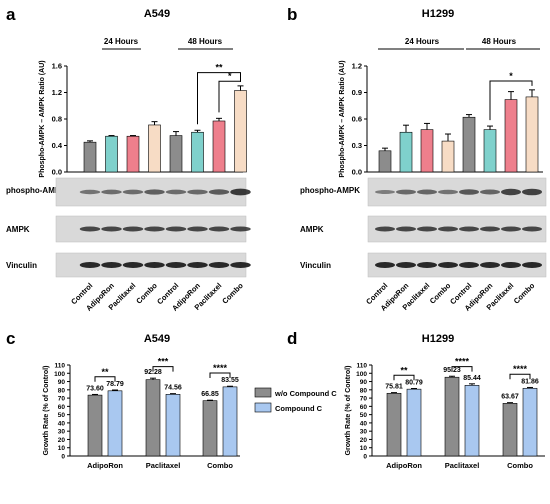 The width and height of the screenshot is (550, 504). What do you see at coordinates (146, 293) in the screenshot?
I see `x-category-label-a-3: Combo` at bounding box center [146, 293].